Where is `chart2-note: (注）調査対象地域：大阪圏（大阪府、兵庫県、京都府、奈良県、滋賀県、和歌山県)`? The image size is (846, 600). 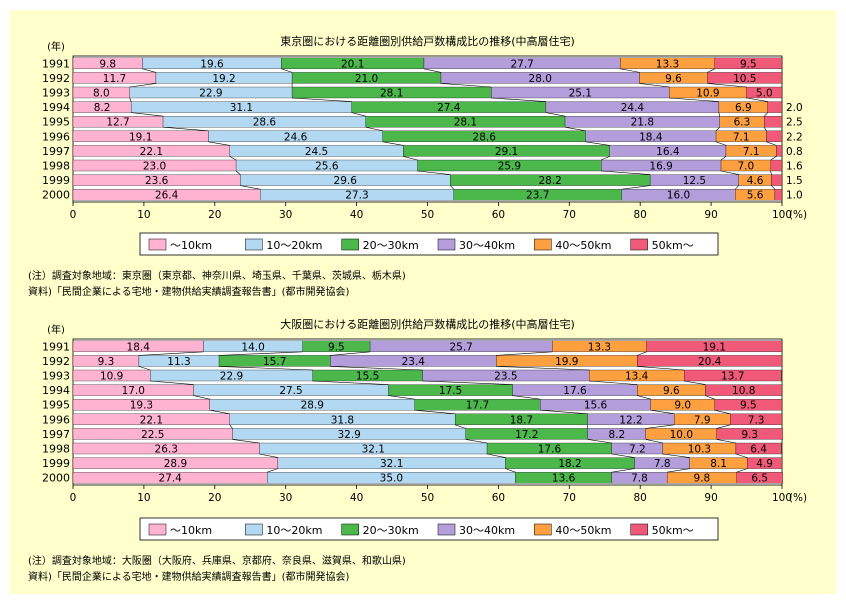 chart2-note: (注）調査対象地域：大阪圏（大阪府、兵庫県、京都府、奈良県、滋賀県、和歌山県) is located at coordinates (217, 561).